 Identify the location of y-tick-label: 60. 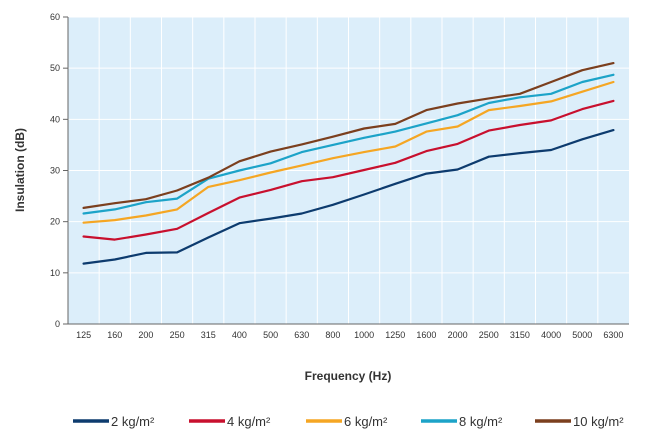
(55, 17).